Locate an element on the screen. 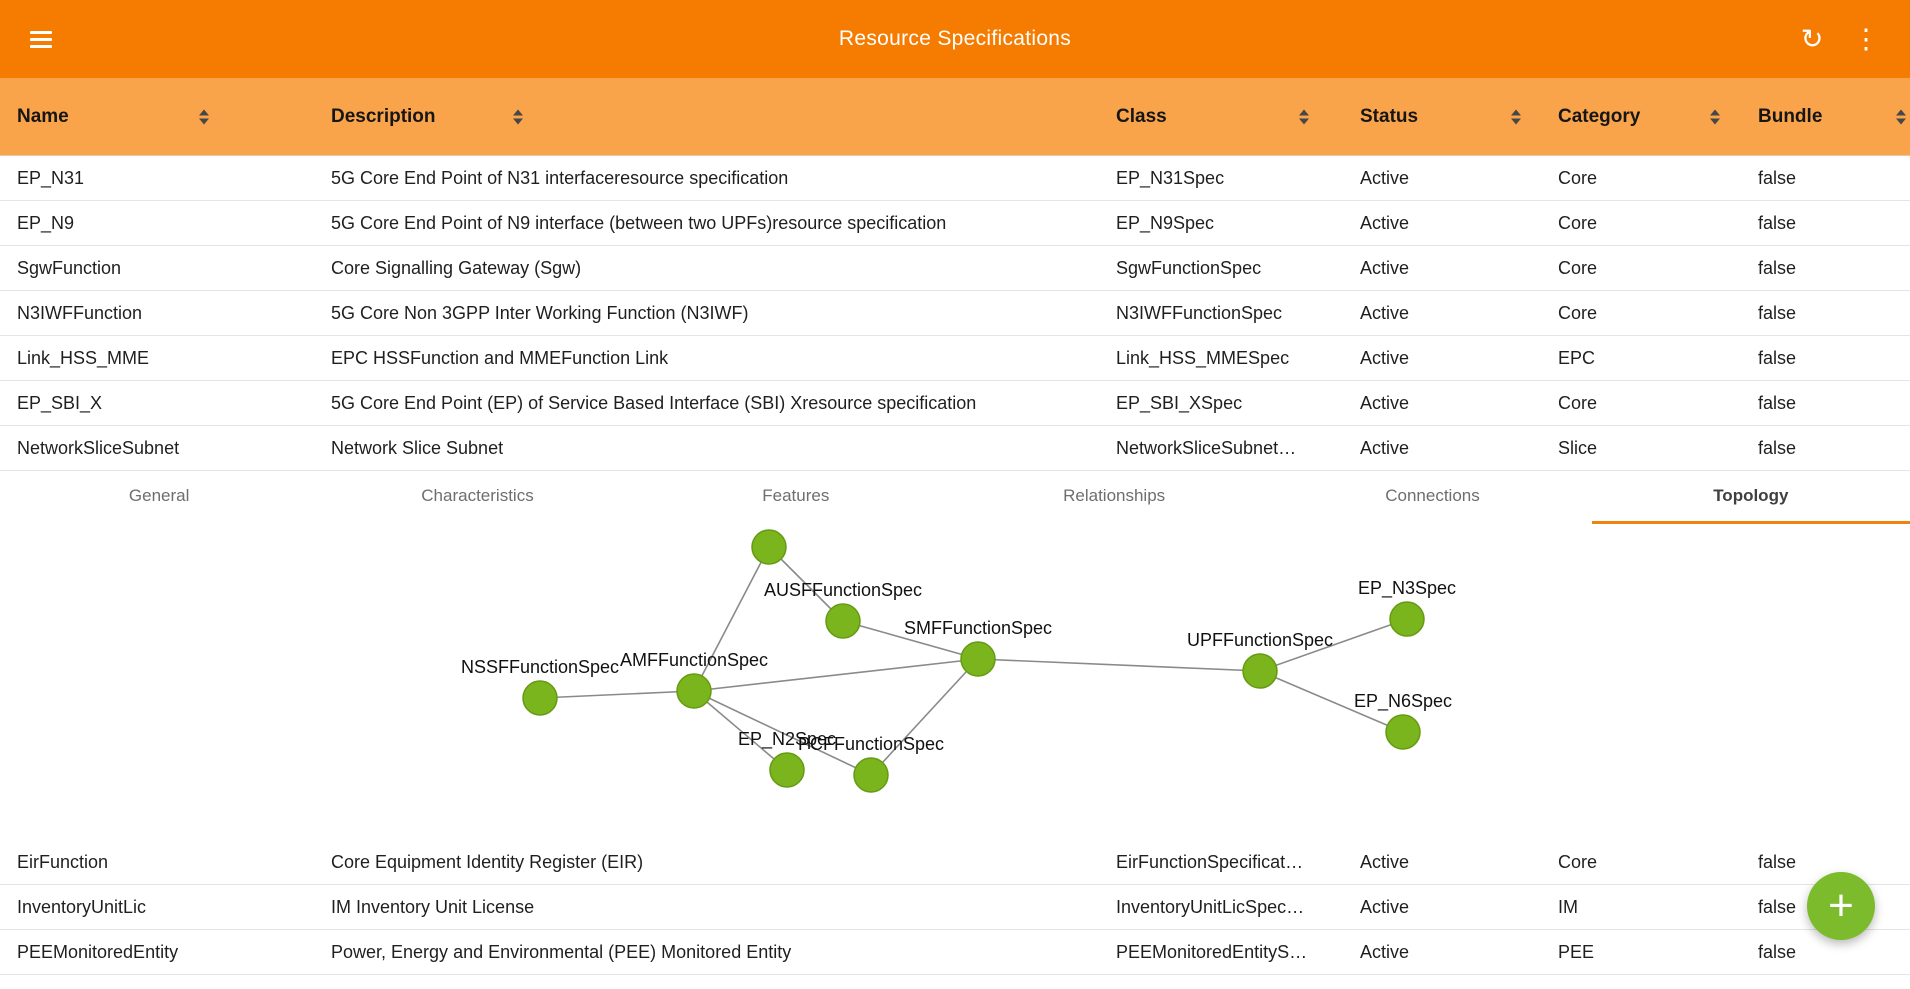 This screenshot has height=989, width=1910. cell-name: EP_N9 is located at coordinates (46, 222).